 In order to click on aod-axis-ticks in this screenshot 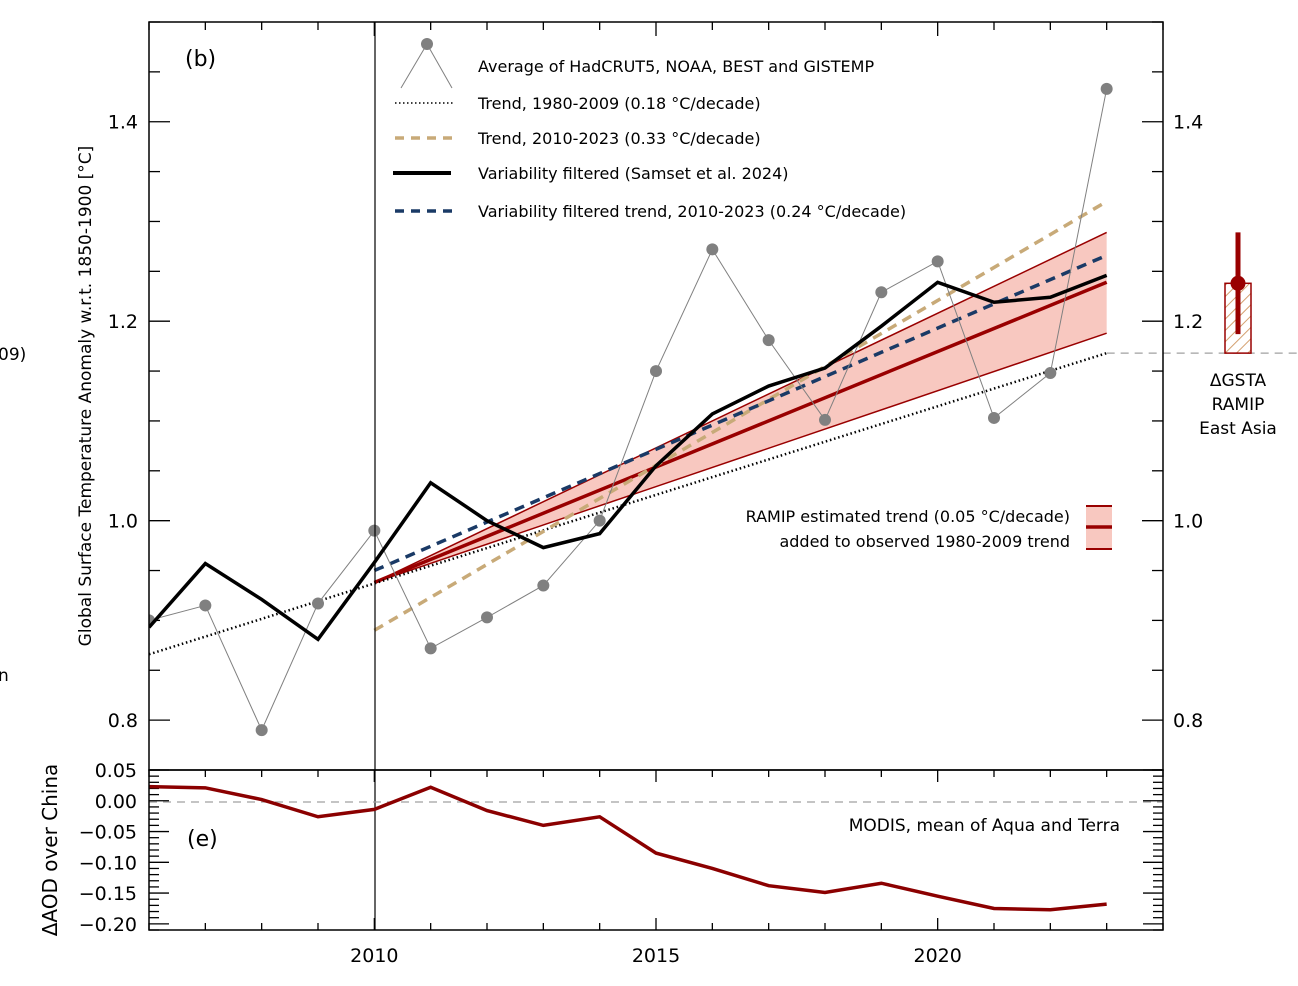, I will do `click(656, 850)`.